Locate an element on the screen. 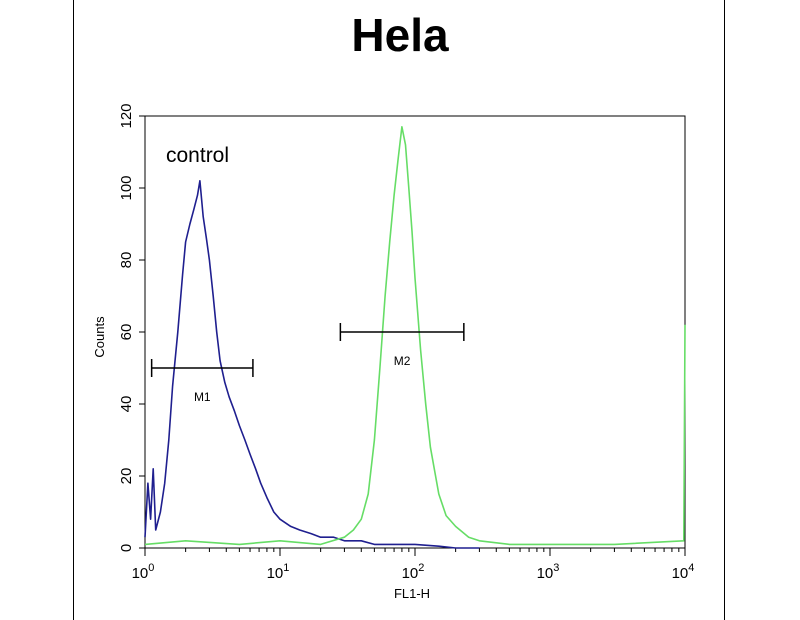  x-tick-label: 10³ is located at coordinates (548, 572).